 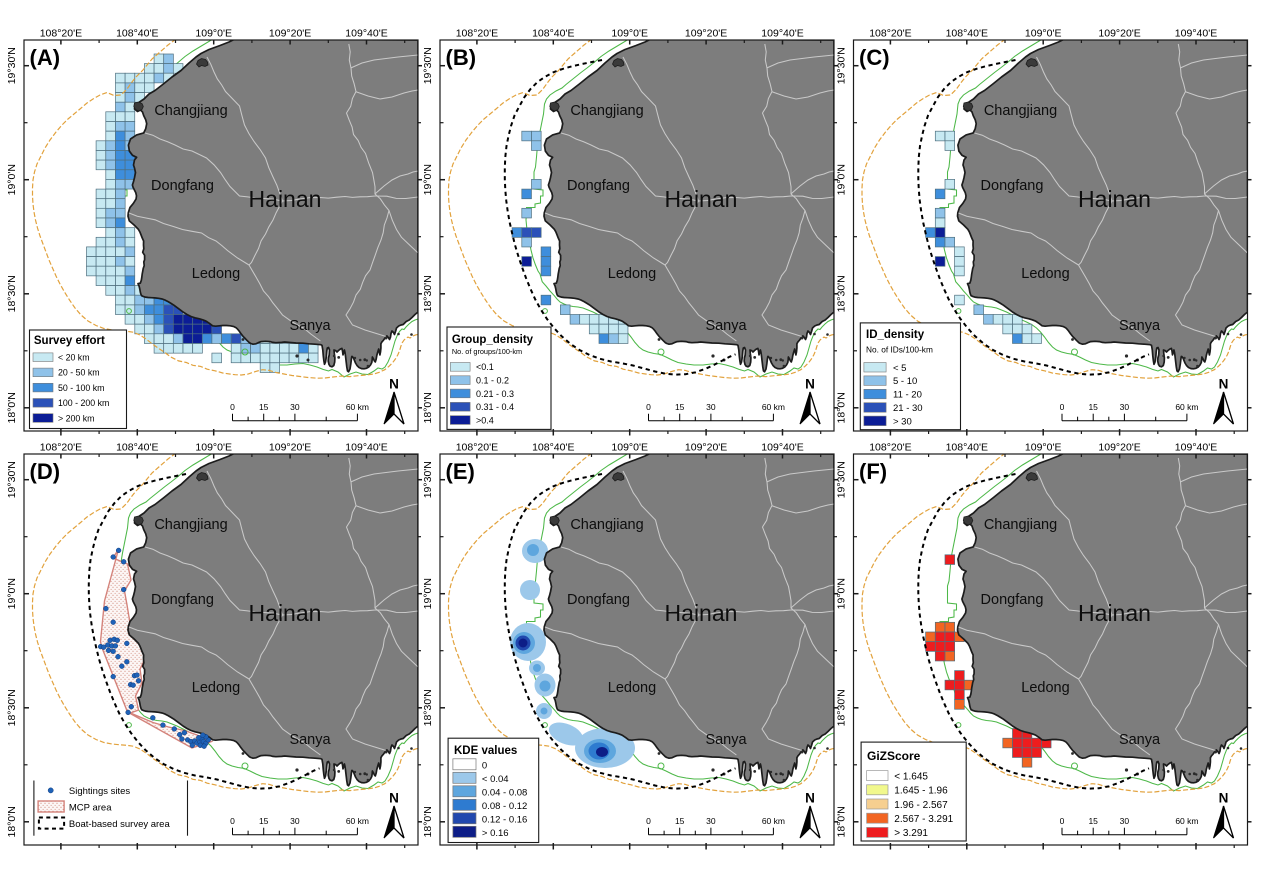 What do you see at coordinates (895, 335) in the screenshot?
I see `svg-text: ID_density` at bounding box center [895, 335].